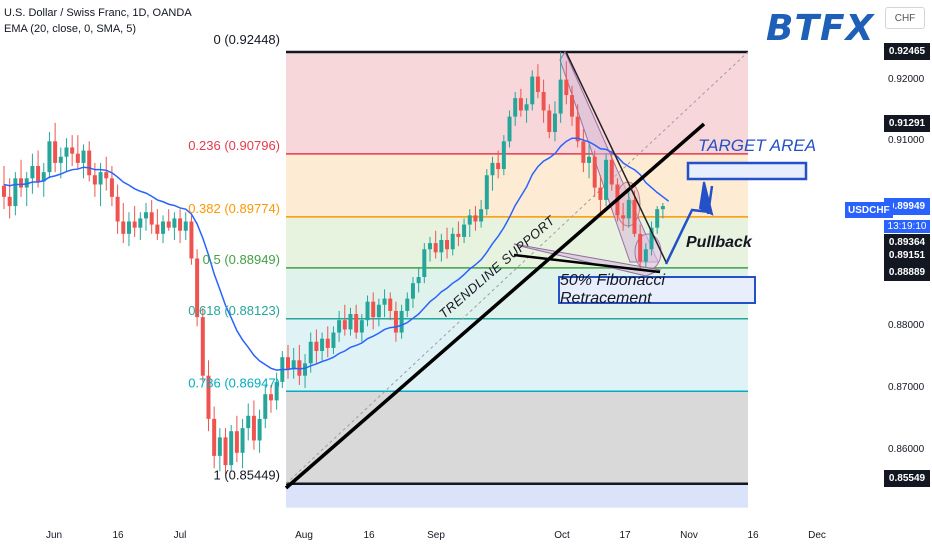 This screenshot has width=932, height=550. What do you see at coordinates (70, 29) in the screenshot?
I see `indicator-legend: EMA (20, close, 0, SMA, 5)` at bounding box center [70, 29].